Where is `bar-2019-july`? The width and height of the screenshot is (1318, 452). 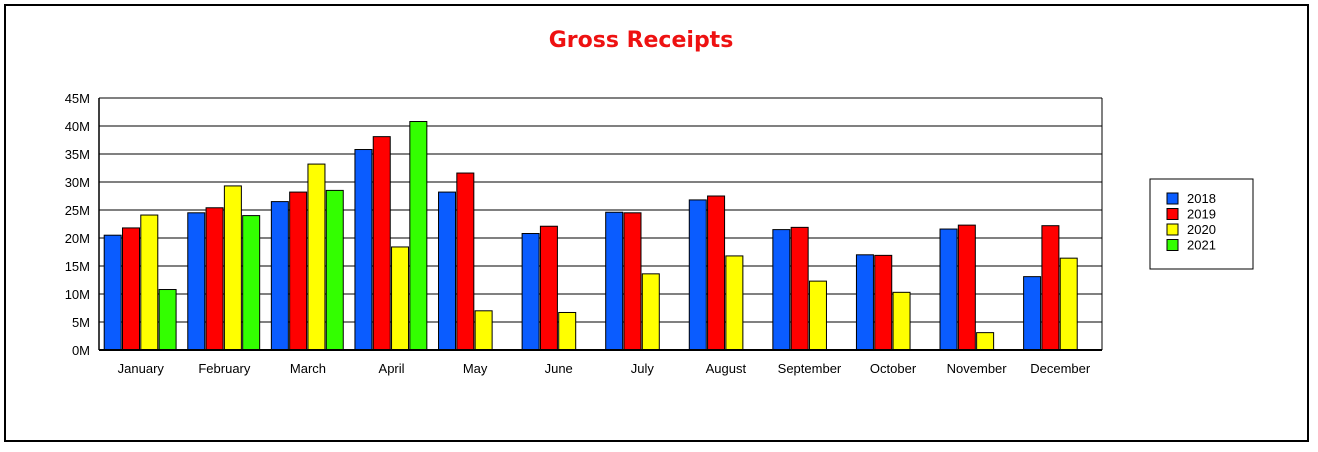 bar-2019-july is located at coordinates (632, 281).